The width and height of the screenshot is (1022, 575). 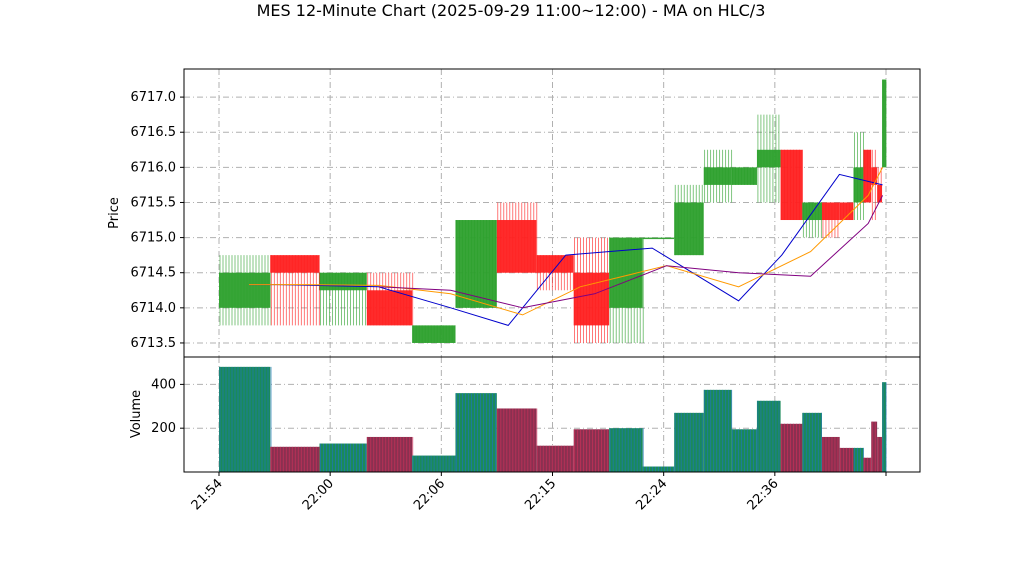 I want to click on time-axis: 21:54 22:00 22:06 22:15 22:24 22:36, so click(x=538, y=492).